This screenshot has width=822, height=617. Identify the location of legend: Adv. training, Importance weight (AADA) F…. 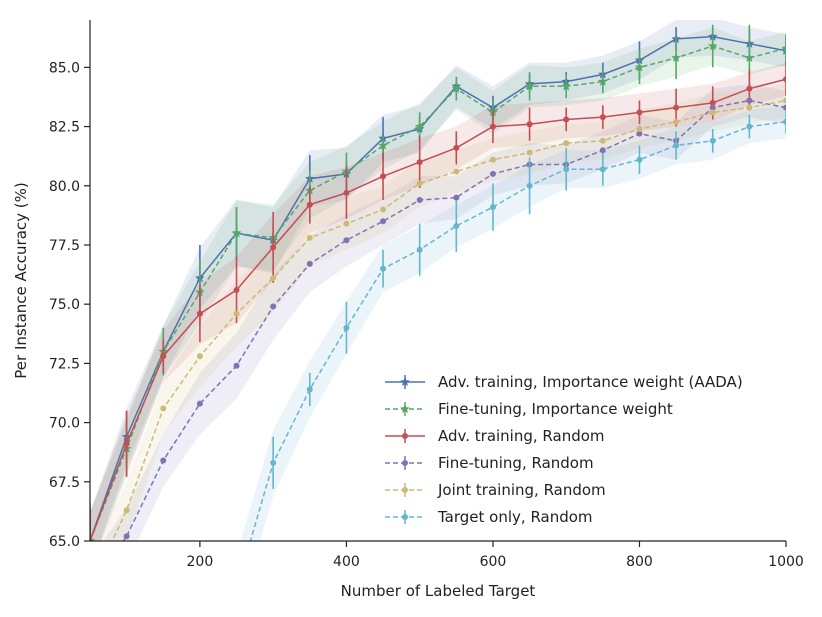
(564, 449).